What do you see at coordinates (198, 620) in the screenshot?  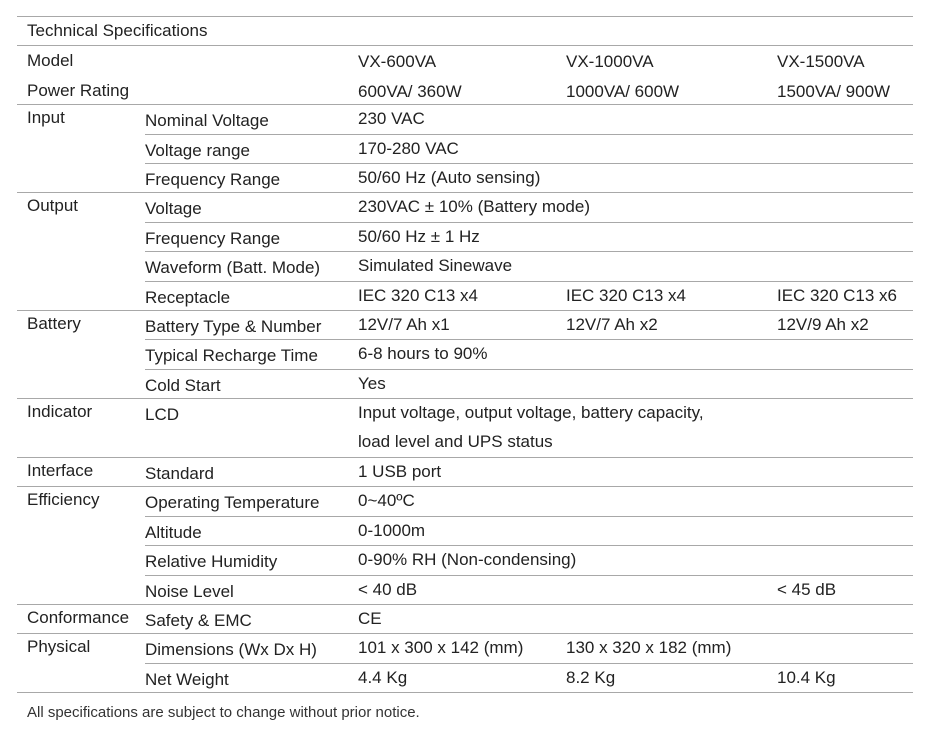 I see `spec-label: Safety & EMC` at bounding box center [198, 620].